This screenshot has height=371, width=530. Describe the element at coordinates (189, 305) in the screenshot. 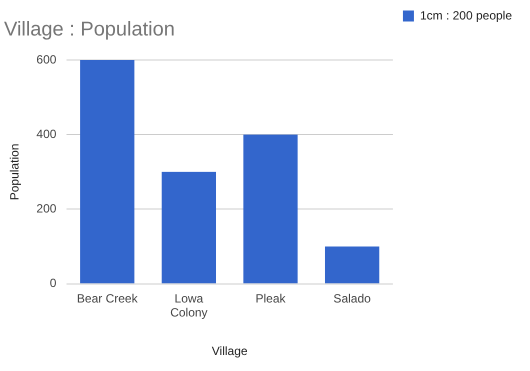

I see `x-tick-label: Lowa Colony` at that location.